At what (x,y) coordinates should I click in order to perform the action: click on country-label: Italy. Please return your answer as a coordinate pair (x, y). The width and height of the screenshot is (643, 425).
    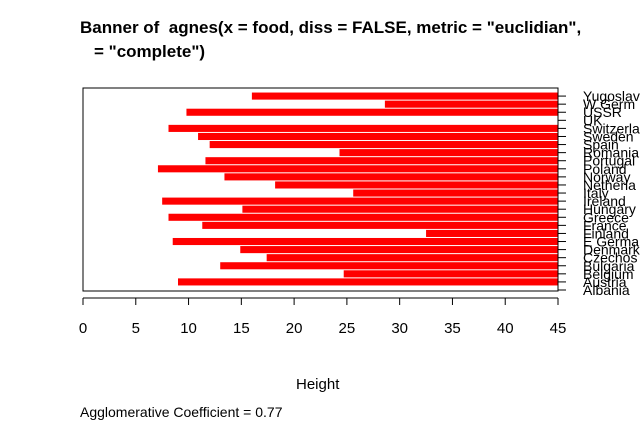
    Looking at the image, I should click on (596, 193).